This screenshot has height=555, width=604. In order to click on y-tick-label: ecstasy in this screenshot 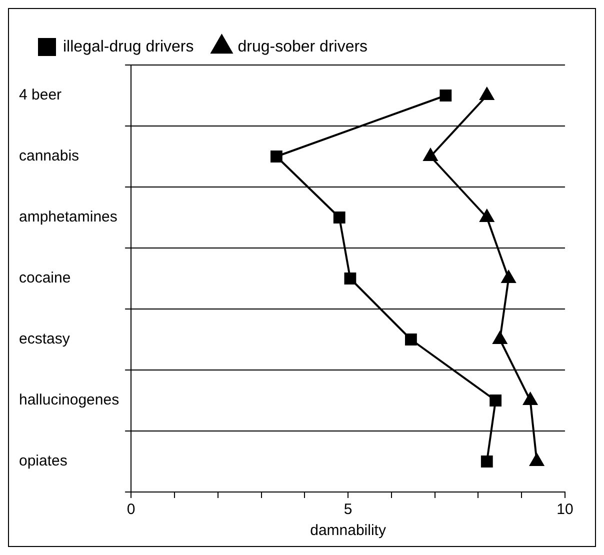, I will do `click(44, 339)`.